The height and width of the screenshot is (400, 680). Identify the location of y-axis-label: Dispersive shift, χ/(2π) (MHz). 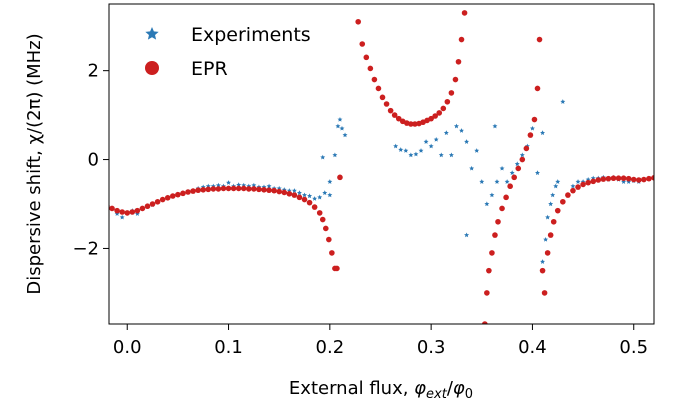
(34, 163).